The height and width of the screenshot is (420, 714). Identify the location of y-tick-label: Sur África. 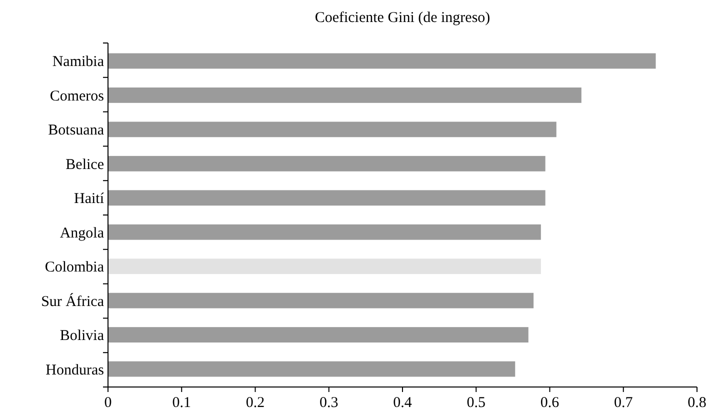
(72, 301).